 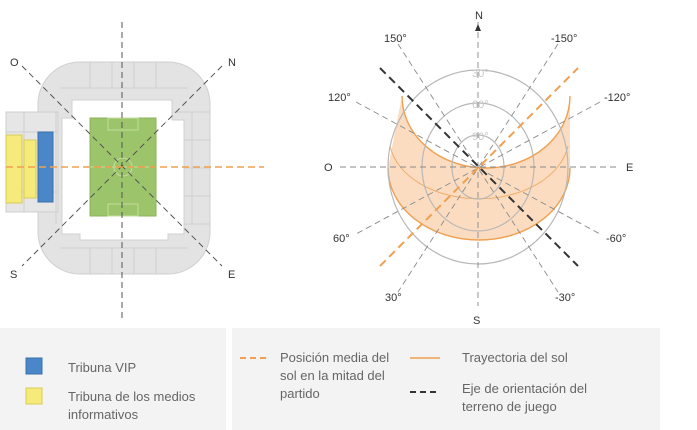 What do you see at coordinates (509, 406) in the screenshot?
I see `legend-axis-label-line2: terreno de juego` at bounding box center [509, 406].